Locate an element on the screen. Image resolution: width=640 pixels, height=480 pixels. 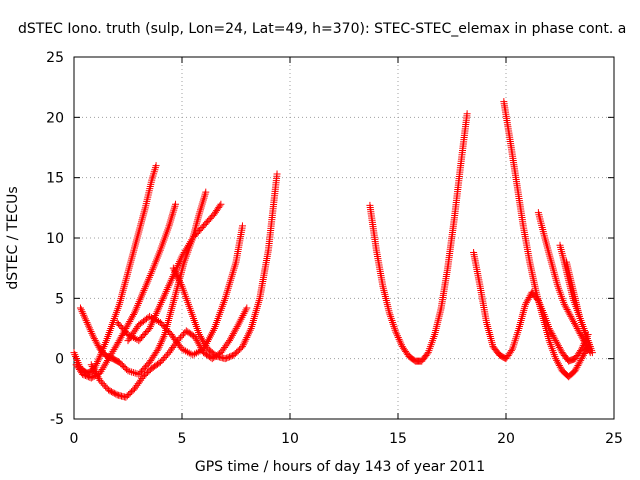
y-tick-label: -5 is located at coordinates (57, 420).